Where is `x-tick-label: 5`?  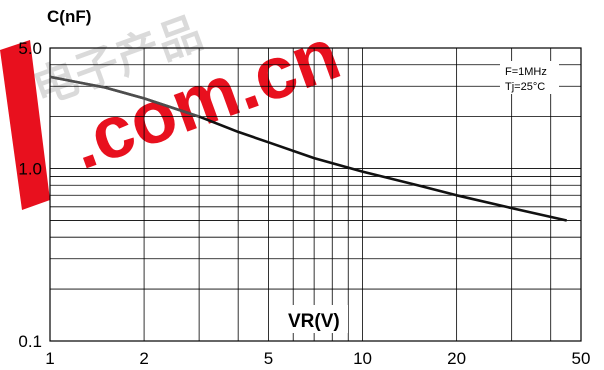 x-tick-label: 5 is located at coordinates (268, 358).